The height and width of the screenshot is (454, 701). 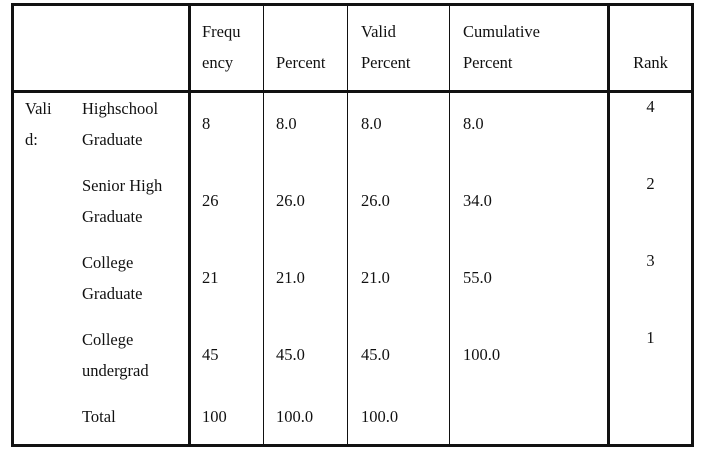 What do you see at coordinates (375, 354) in the screenshot?
I see `cell-valid-percent: 45.0` at bounding box center [375, 354].